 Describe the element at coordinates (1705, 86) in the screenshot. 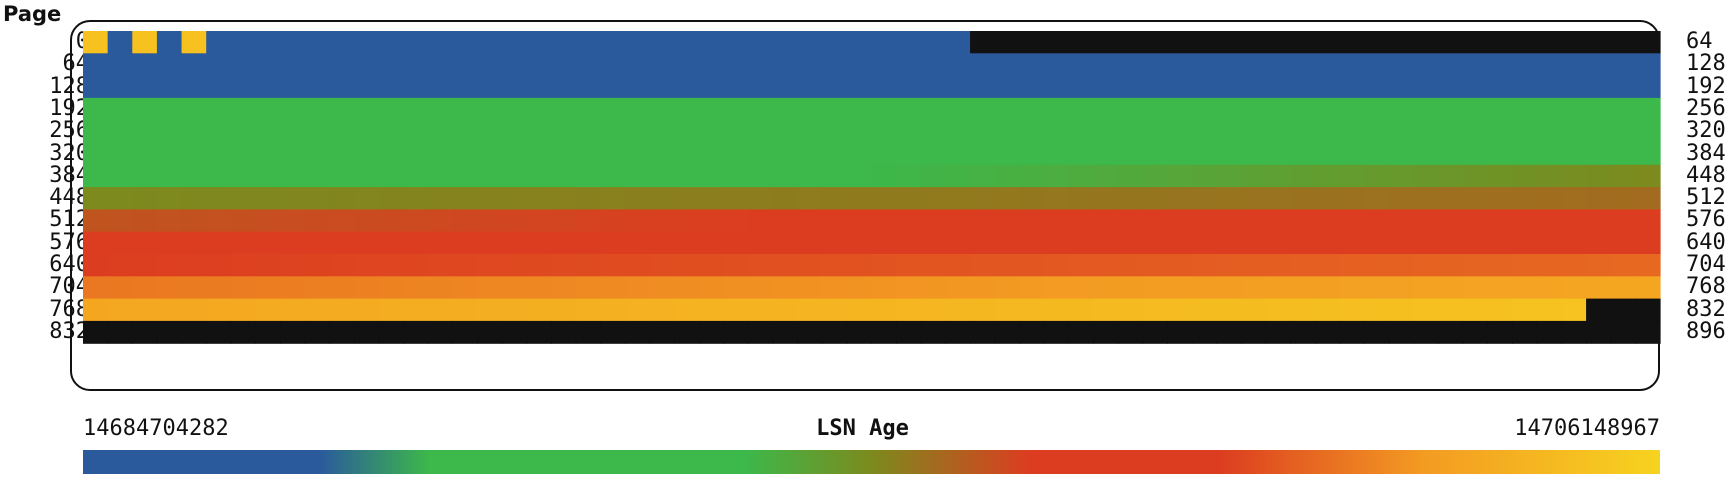

I see `tick-label-right: 192` at that location.